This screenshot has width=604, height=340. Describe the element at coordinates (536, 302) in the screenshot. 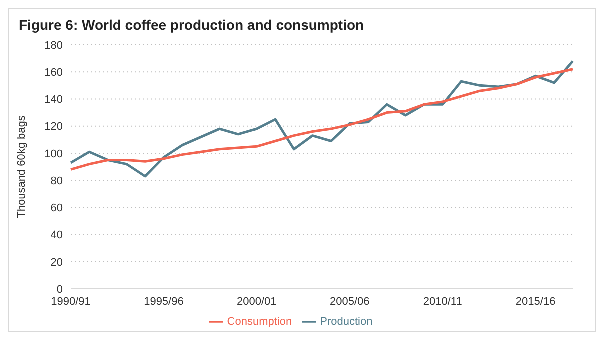

I see `x-tick-label: 2015/16` at that location.